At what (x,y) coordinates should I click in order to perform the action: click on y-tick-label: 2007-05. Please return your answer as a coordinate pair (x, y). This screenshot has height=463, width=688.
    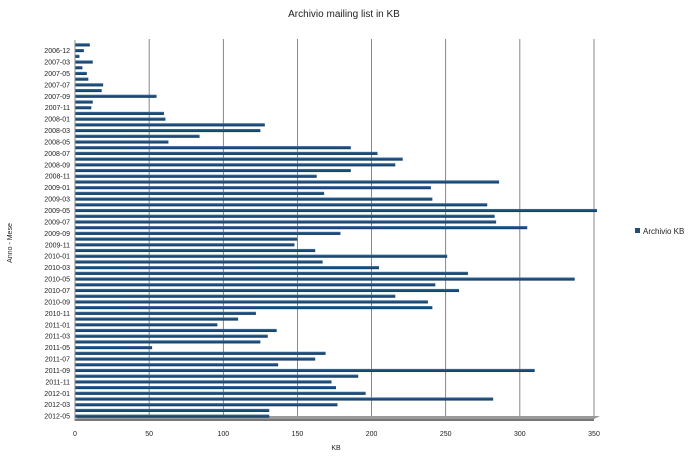
    Looking at the image, I should click on (57, 74).